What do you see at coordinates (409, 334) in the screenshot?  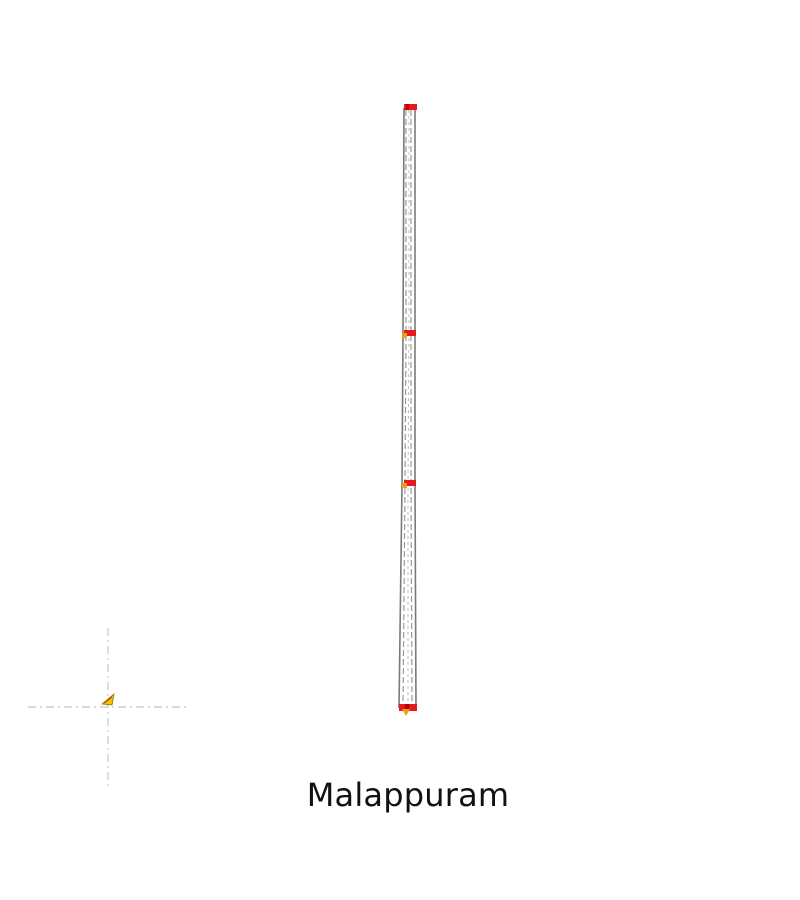 I see `stop-marker-upper` at bounding box center [409, 334].